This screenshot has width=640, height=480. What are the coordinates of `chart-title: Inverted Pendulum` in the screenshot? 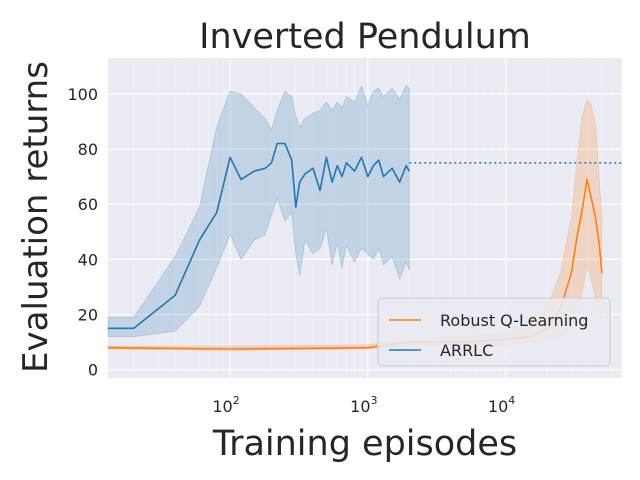 It's located at (365, 37).